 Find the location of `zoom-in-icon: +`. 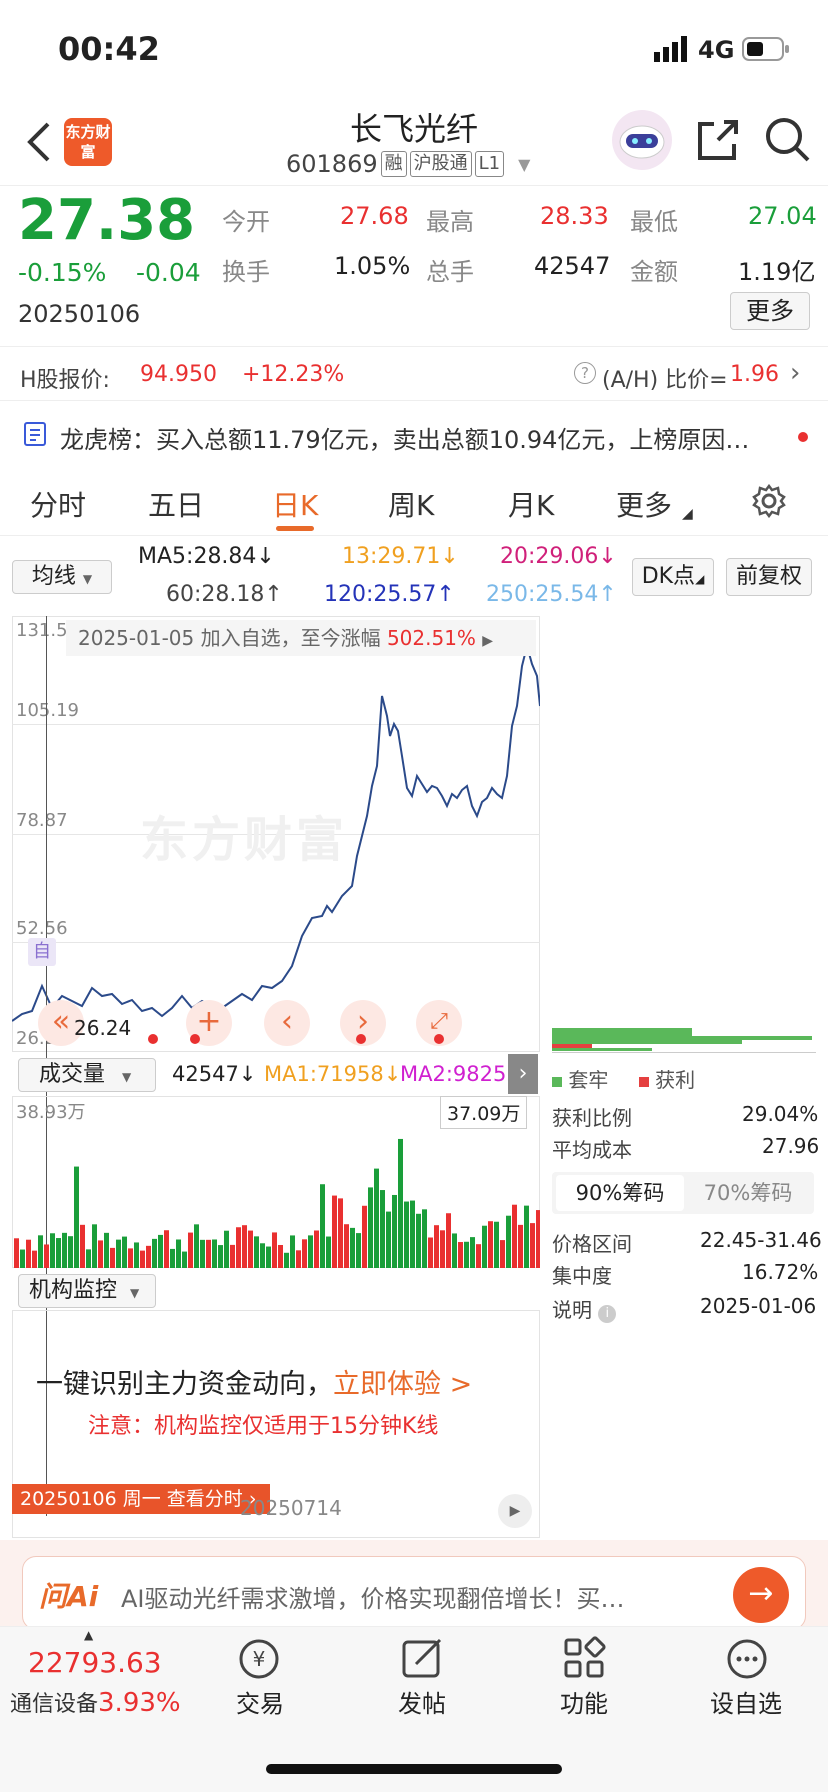

zoom-in-icon: + is located at coordinates (209, 1023).